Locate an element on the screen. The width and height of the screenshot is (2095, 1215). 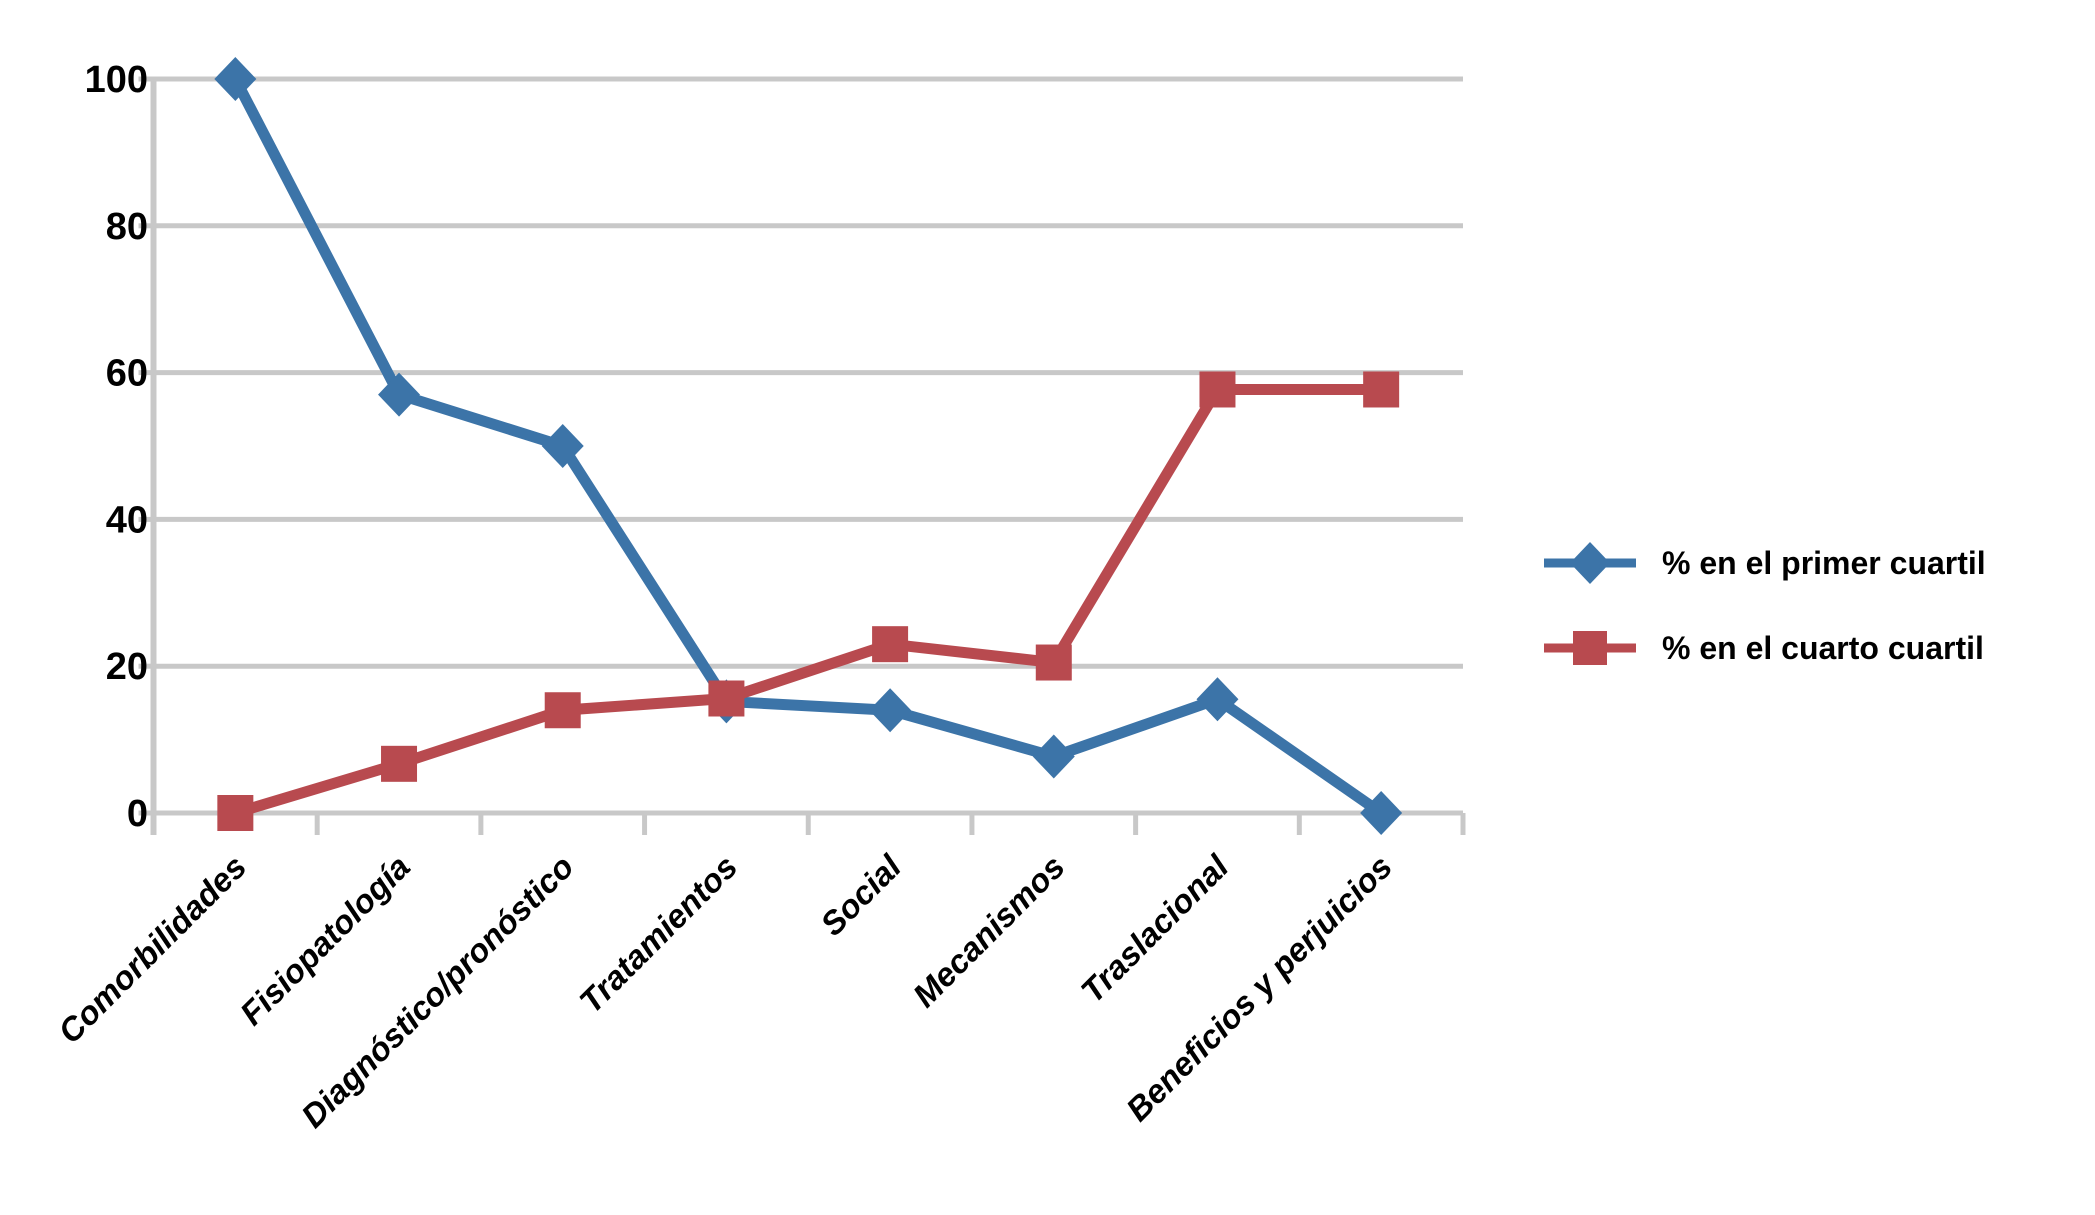
x-axis-category-label: Fisiopatología is located at coordinates (325, 940).